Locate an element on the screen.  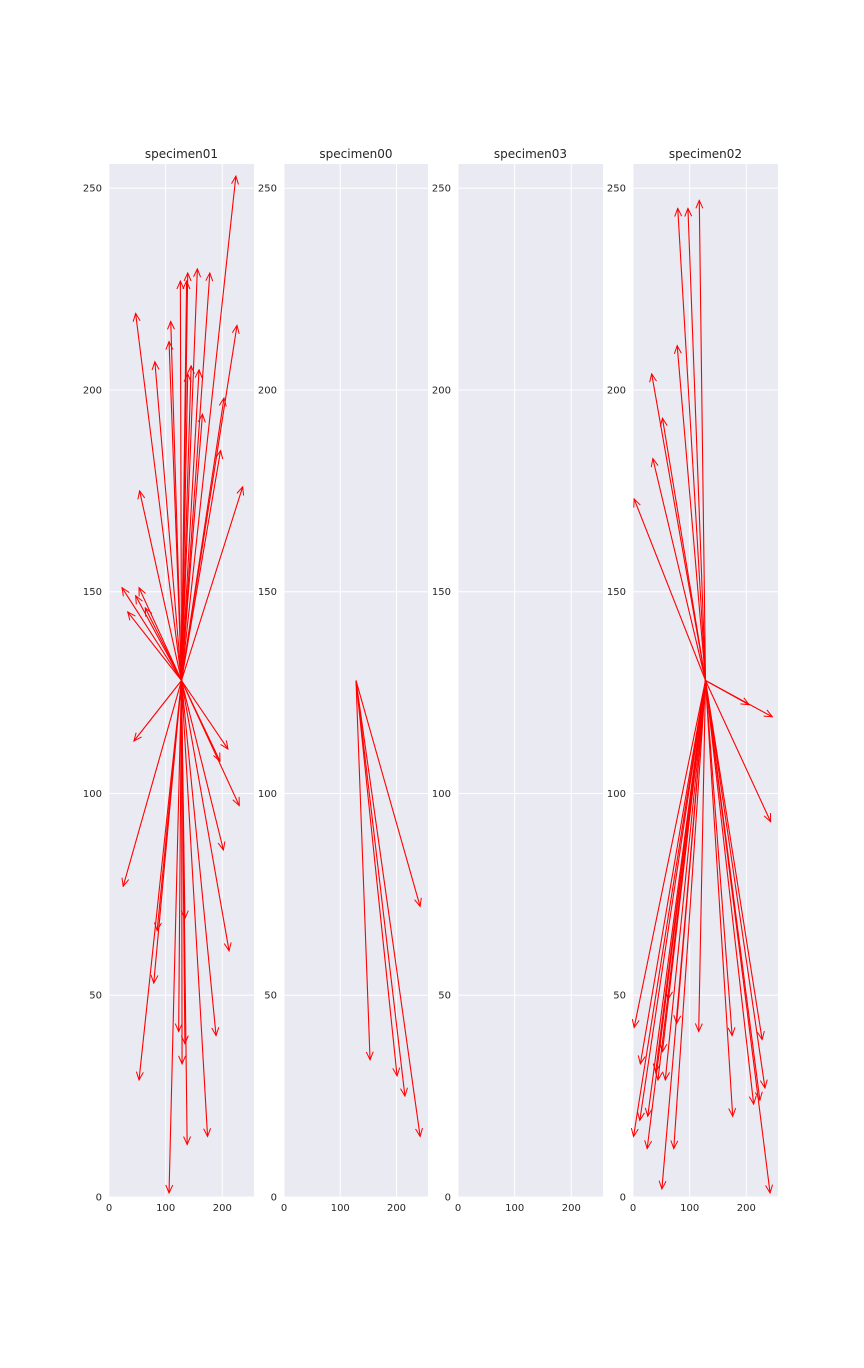
panel-title: specimen01 is located at coordinates (181, 154).